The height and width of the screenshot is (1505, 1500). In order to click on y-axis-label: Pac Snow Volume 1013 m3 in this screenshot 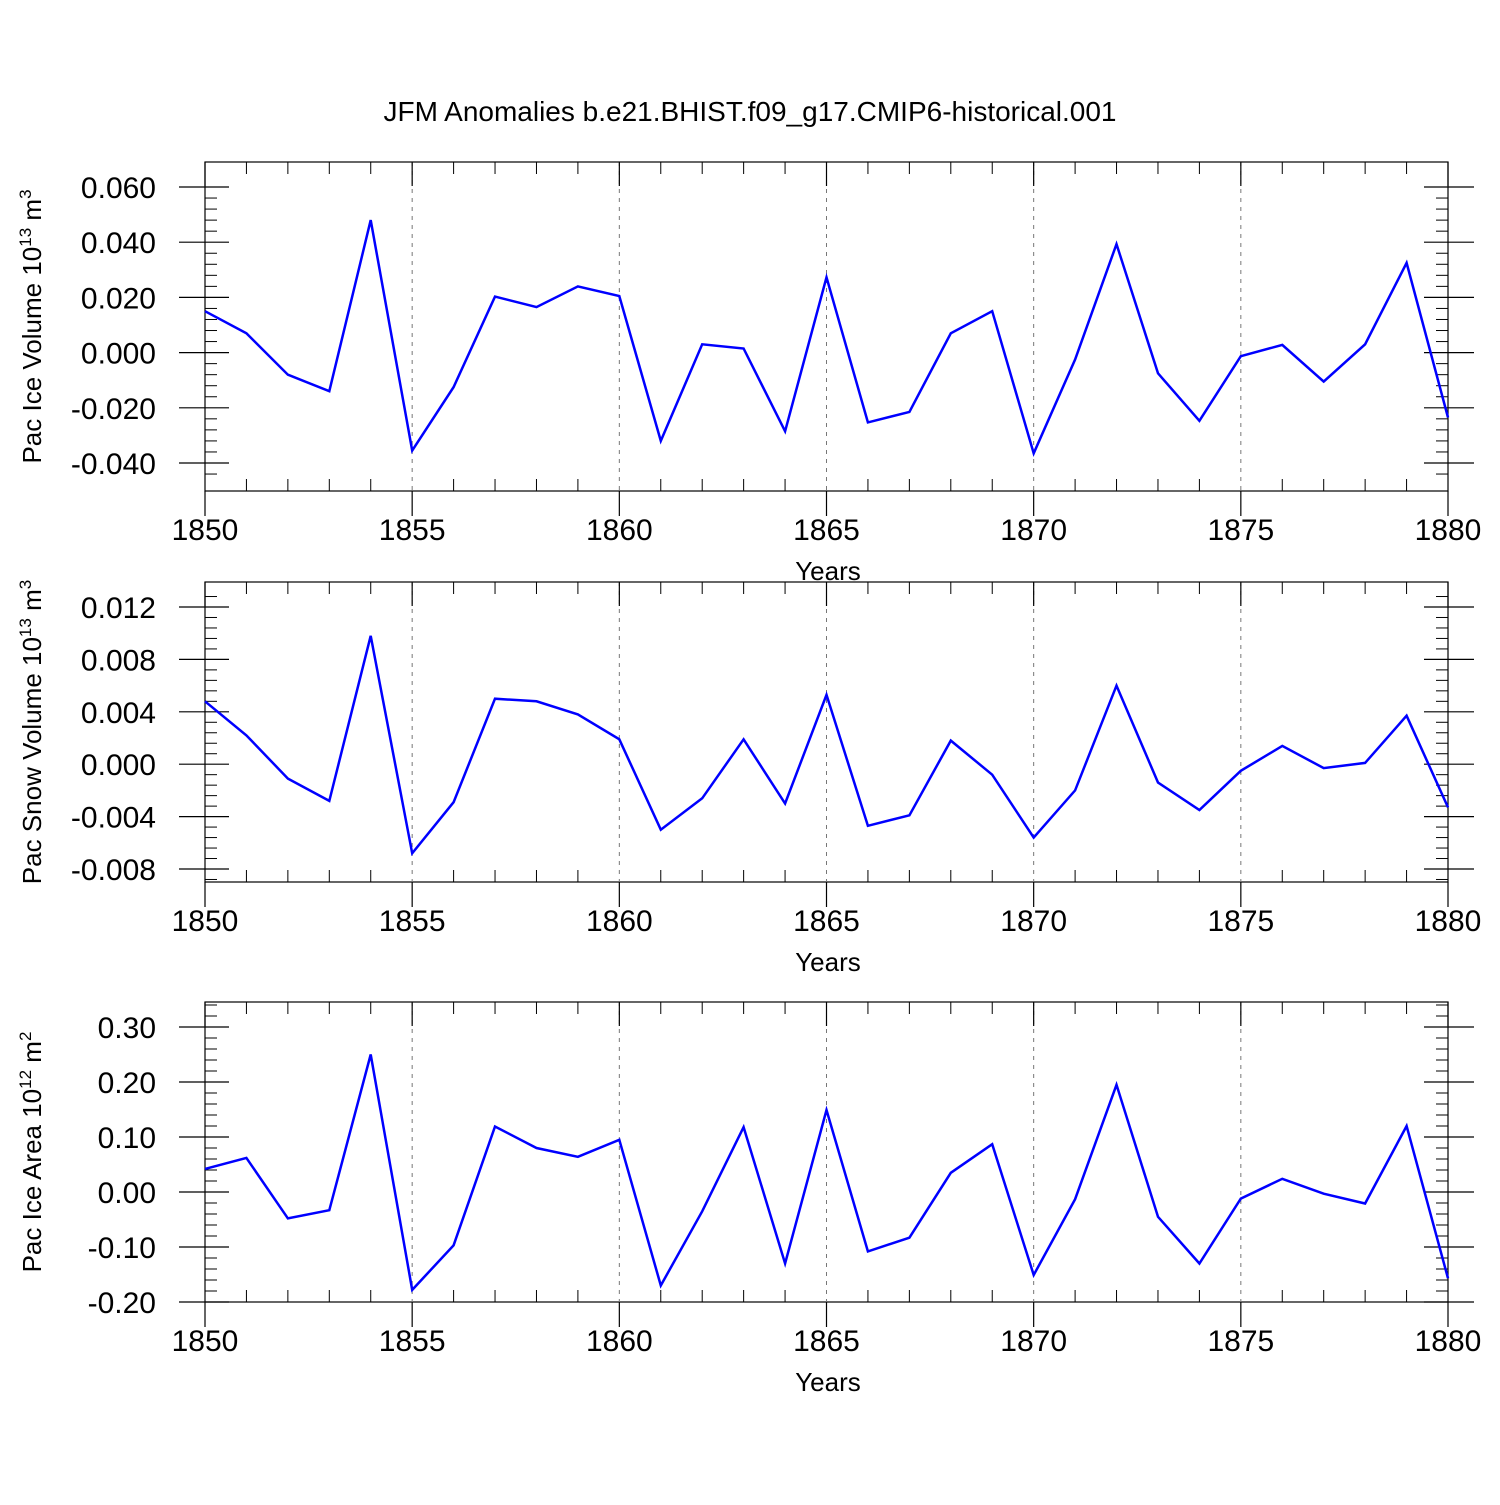, I will do `click(31, 732)`.